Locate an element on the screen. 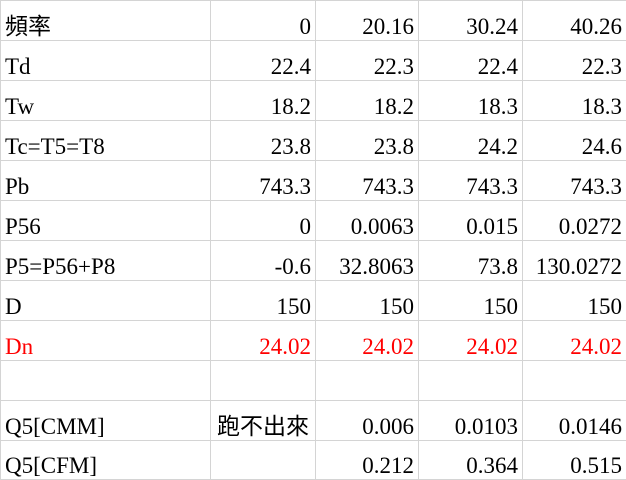 This screenshot has height=480, width=626. row-d: D 150 150 150 150 is located at coordinates (313, 301).